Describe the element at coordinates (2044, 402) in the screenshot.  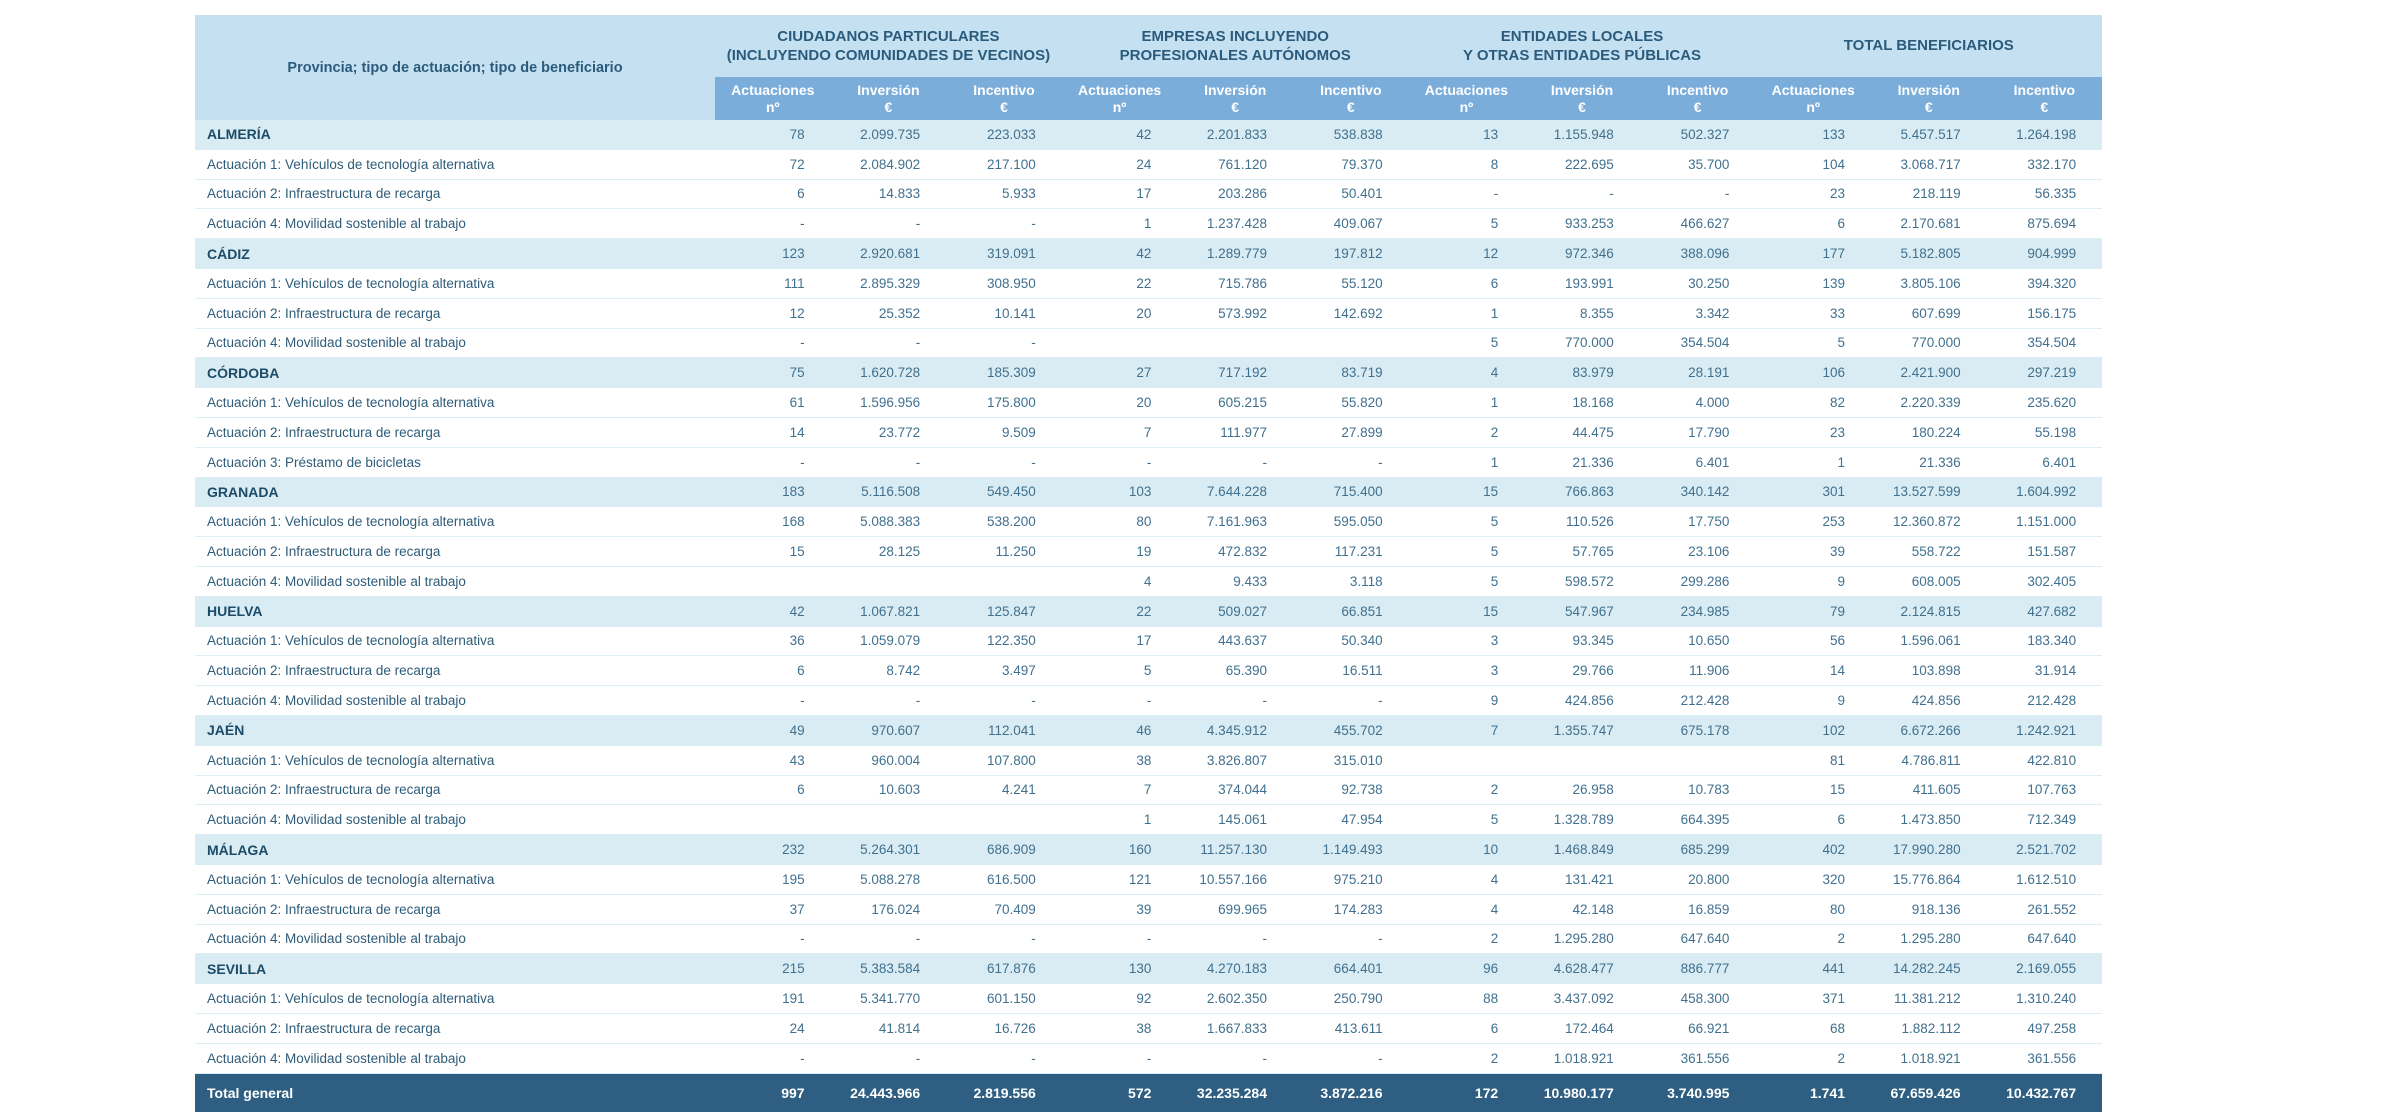
I see `value-cell: 235.620` at that location.